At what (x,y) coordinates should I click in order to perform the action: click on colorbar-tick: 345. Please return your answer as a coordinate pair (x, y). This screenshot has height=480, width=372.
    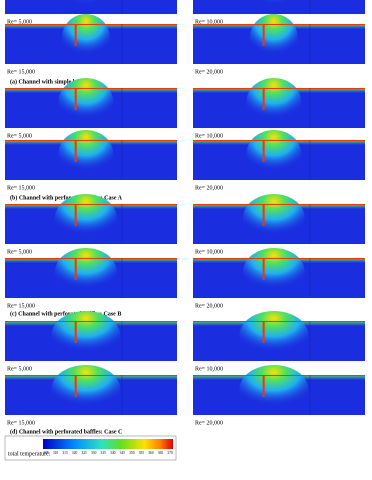
    Looking at the image, I should click on (123, 453).